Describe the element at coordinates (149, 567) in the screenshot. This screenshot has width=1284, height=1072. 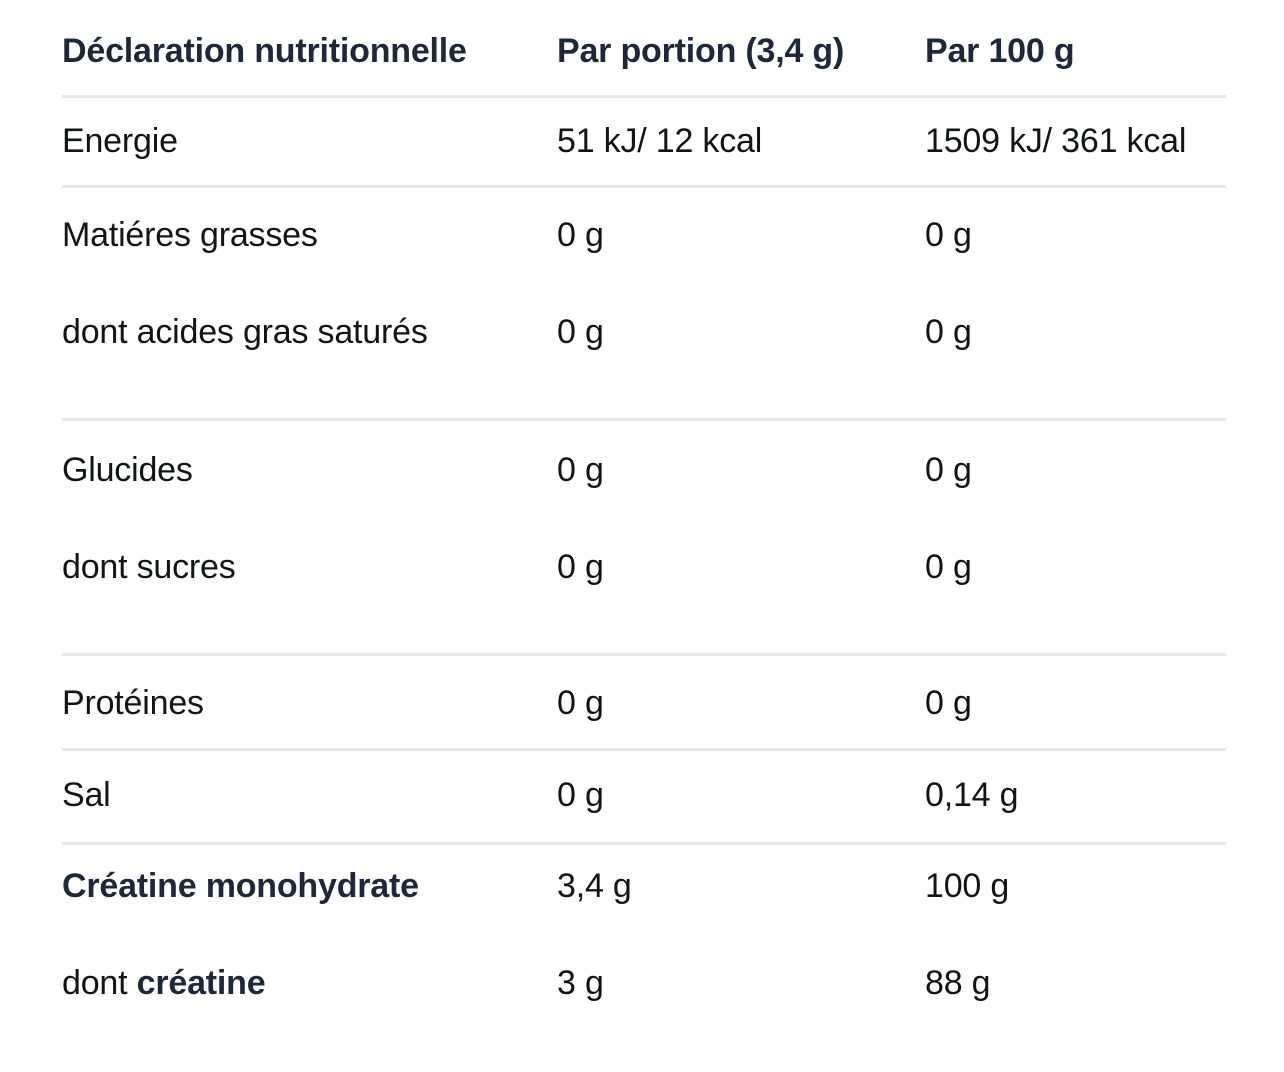
I see `row-label: dont sucres` at that location.